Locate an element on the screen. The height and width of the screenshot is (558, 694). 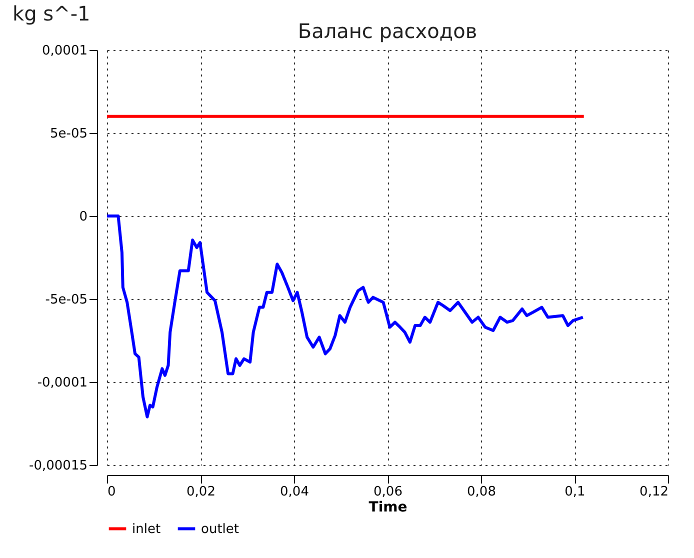
chart-title: Баланс расходов is located at coordinates (388, 31).